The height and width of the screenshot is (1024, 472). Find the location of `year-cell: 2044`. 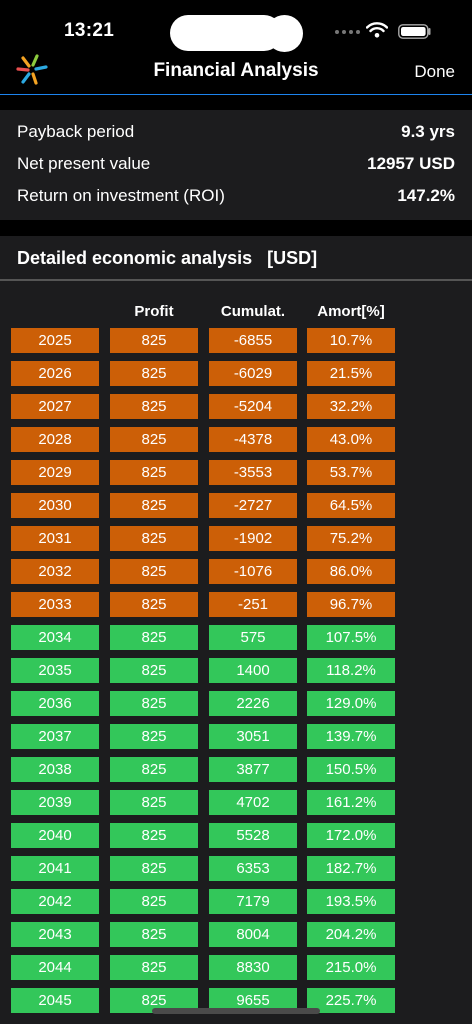

year-cell: 2044 is located at coordinates (55, 967).